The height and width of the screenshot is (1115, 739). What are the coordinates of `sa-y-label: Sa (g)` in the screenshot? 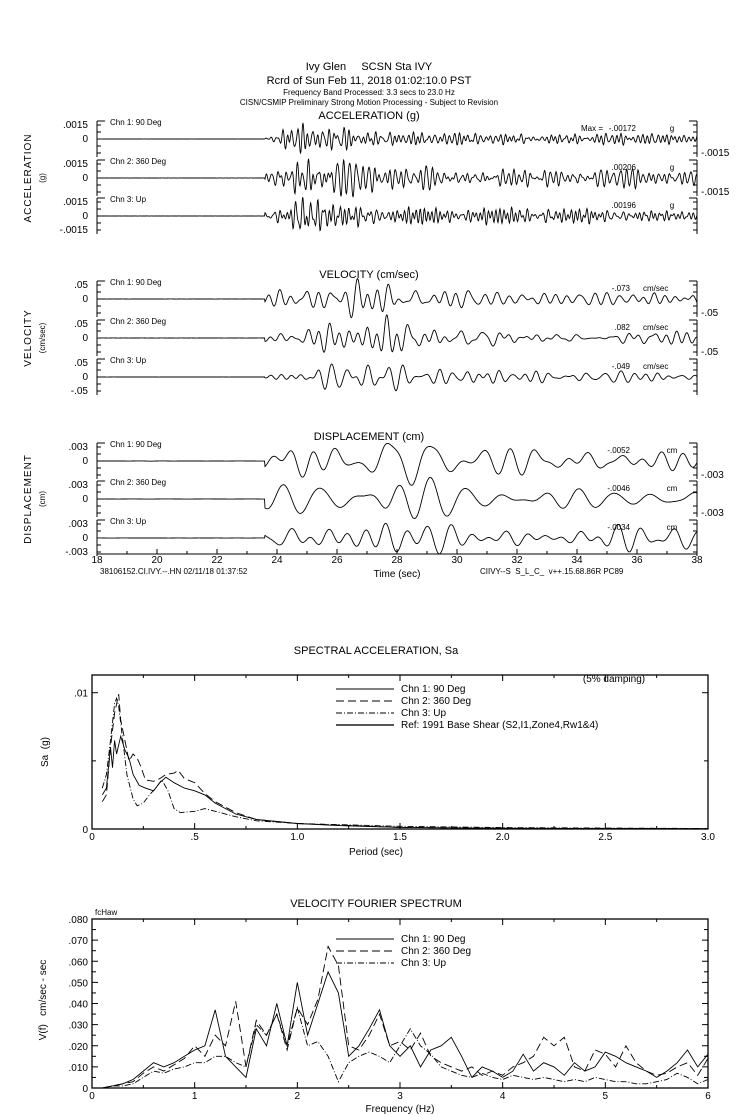 It's located at (45, 752).